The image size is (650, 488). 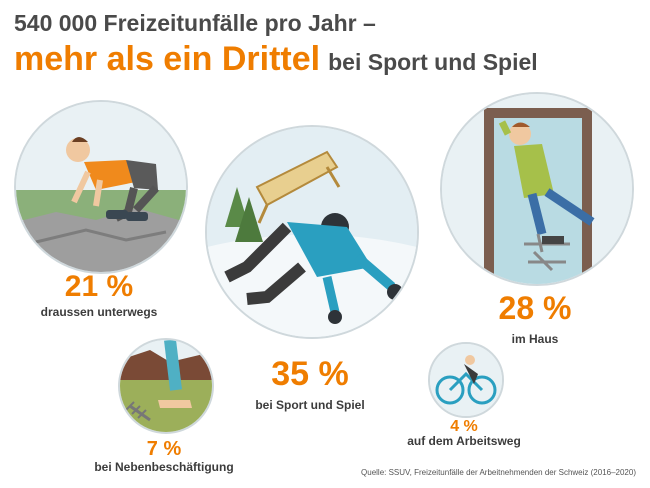 I want to click on pct-arbeitsweg: 4 %, so click(x=464, y=426).